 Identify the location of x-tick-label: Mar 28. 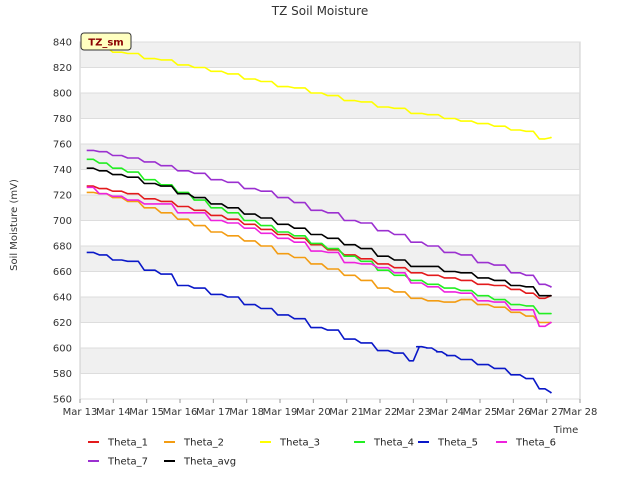
(580, 412).